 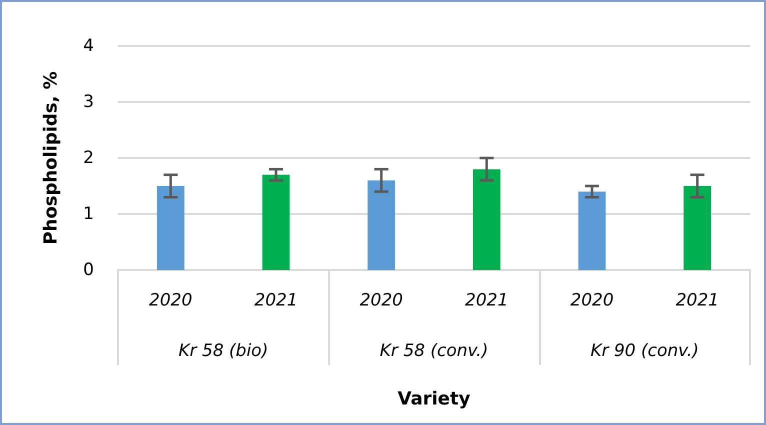 What do you see at coordinates (223, 351) in the screenshot?
I see `text: Kr 58 (bio)` at bounding box center [223, 351].